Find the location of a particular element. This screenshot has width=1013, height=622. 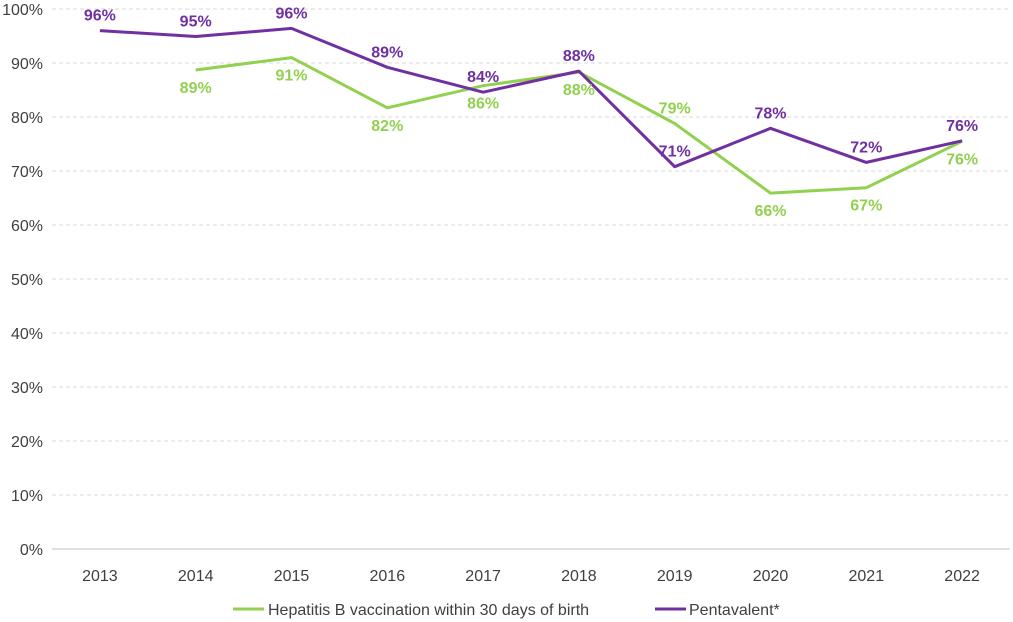

y-tick-label: 100% is located at coordinates (22, 10).